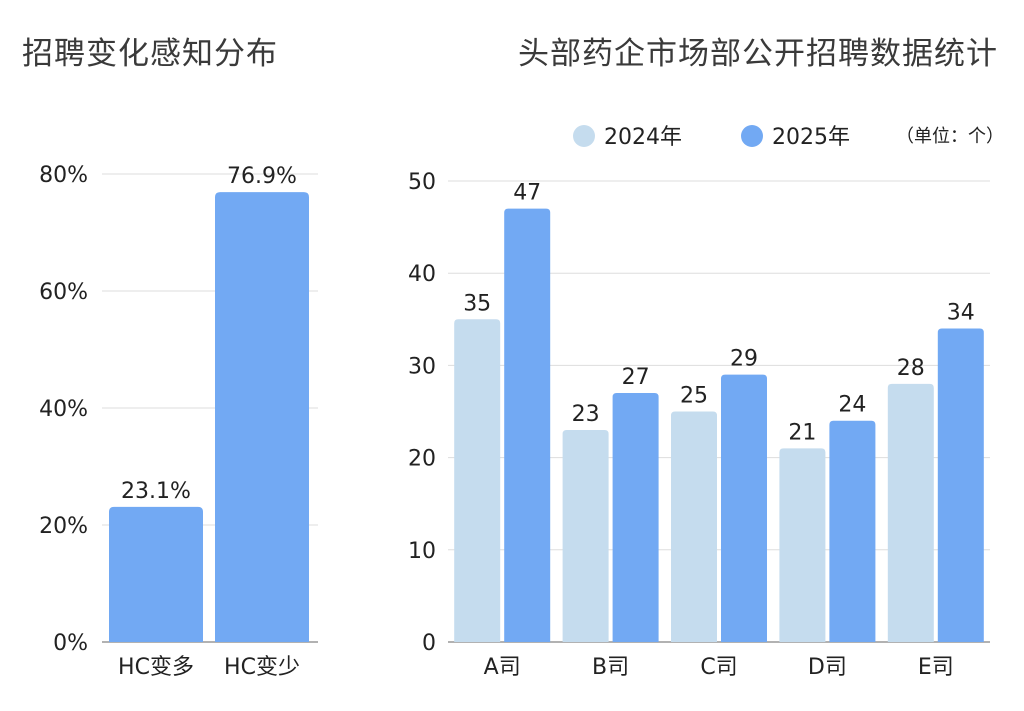  Describe the element at coordinates (643, 137) in the screenshot. I see `legend-label: 2024年` at that location.